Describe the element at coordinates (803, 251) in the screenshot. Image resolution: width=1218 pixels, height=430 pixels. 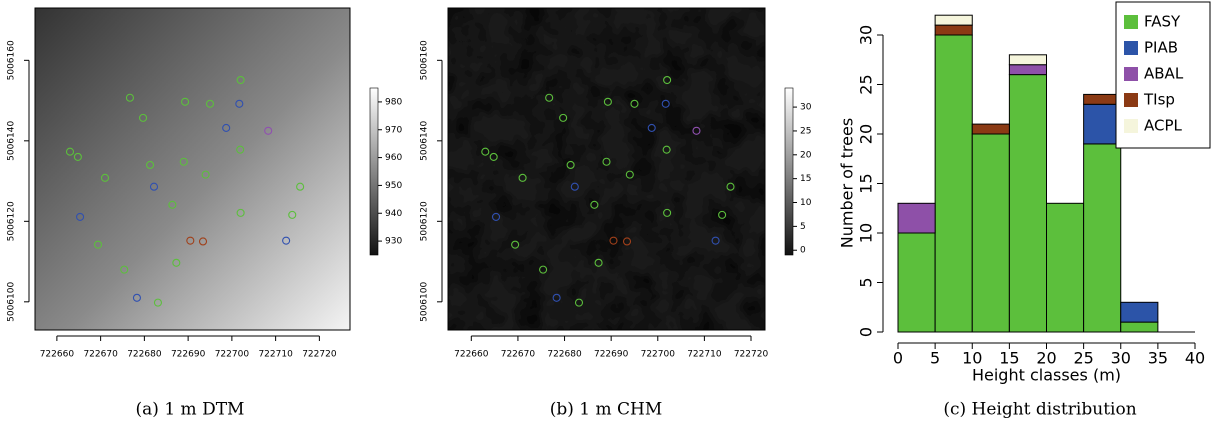
I see `colorbar-tick-label: 0` at that location.